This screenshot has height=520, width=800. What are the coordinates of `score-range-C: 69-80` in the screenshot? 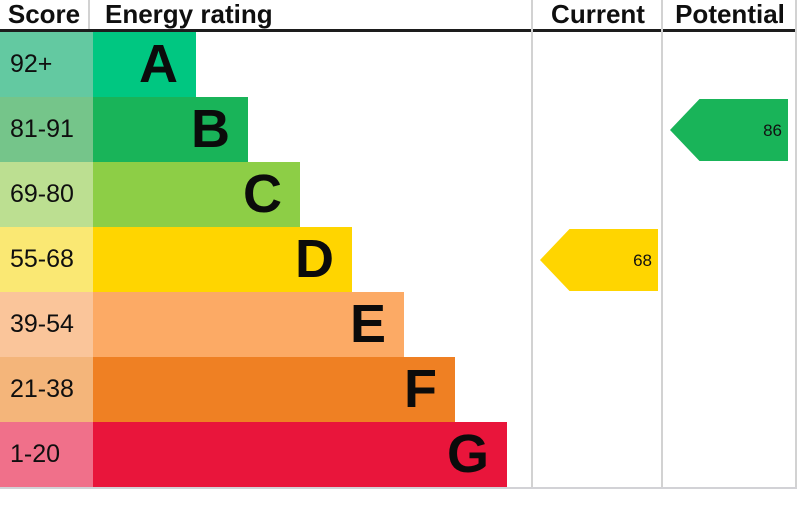 It's located at (46, 194).